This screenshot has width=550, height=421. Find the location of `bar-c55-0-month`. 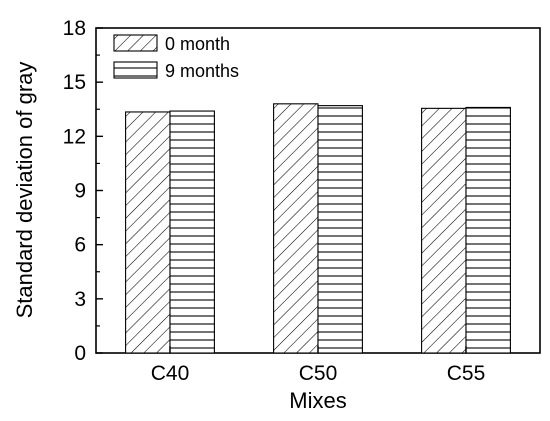

bar-c55-0-month is located at coordinates (444, 230).